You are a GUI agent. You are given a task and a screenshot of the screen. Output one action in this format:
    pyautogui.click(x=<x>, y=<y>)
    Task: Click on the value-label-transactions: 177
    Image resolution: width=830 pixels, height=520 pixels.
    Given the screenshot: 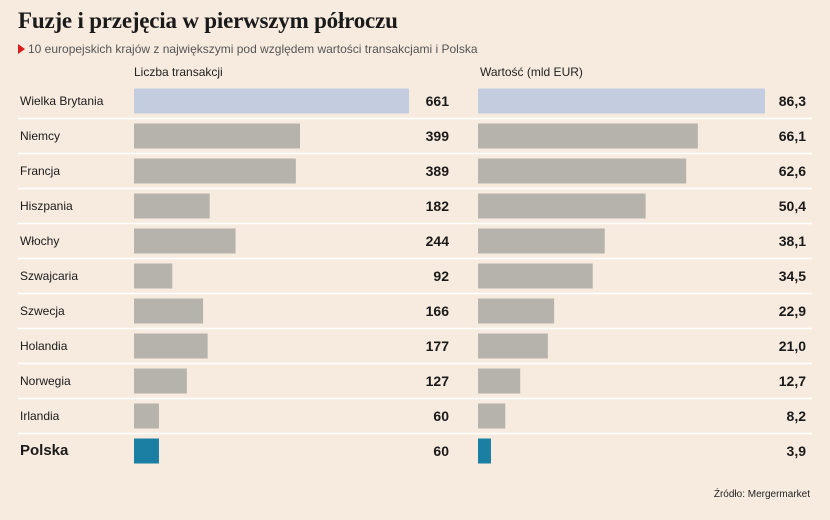 What is the action you would take?
    pyautogui.click(x=438, y=346)
    